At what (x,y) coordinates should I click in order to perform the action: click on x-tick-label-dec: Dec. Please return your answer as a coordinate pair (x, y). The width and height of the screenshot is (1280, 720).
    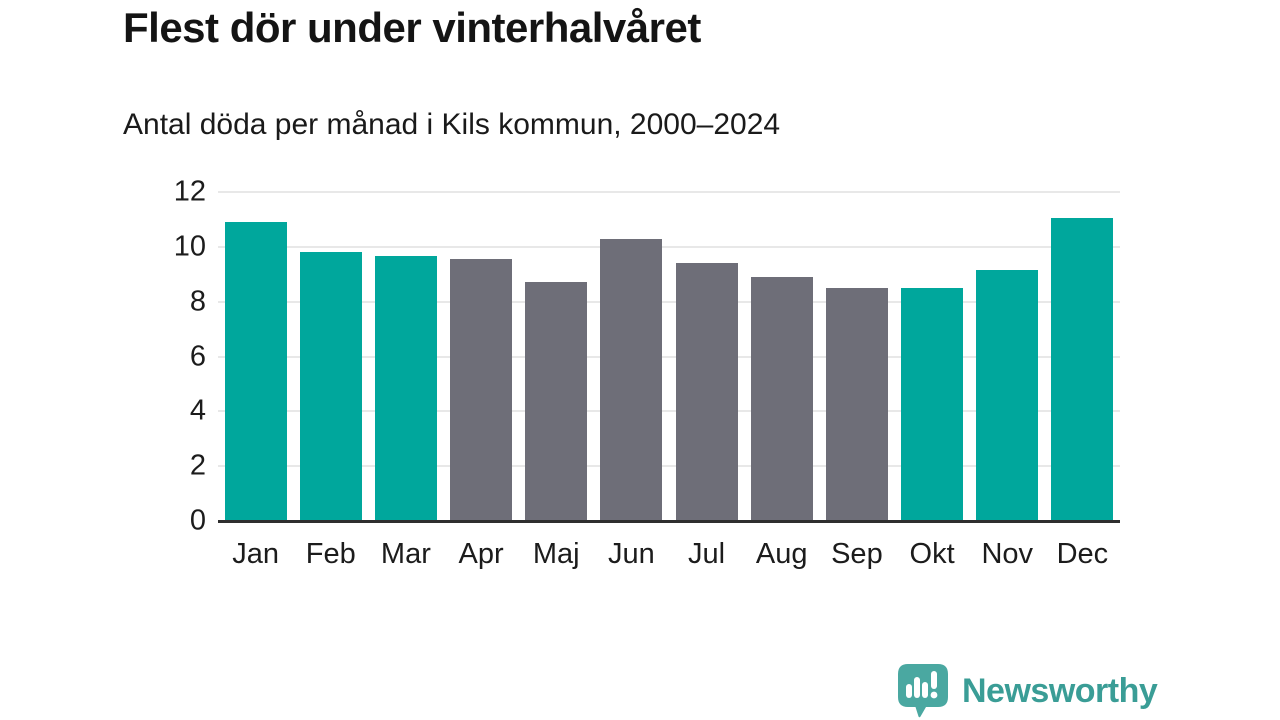
    Looking at the image, I should click on (1082, 554).